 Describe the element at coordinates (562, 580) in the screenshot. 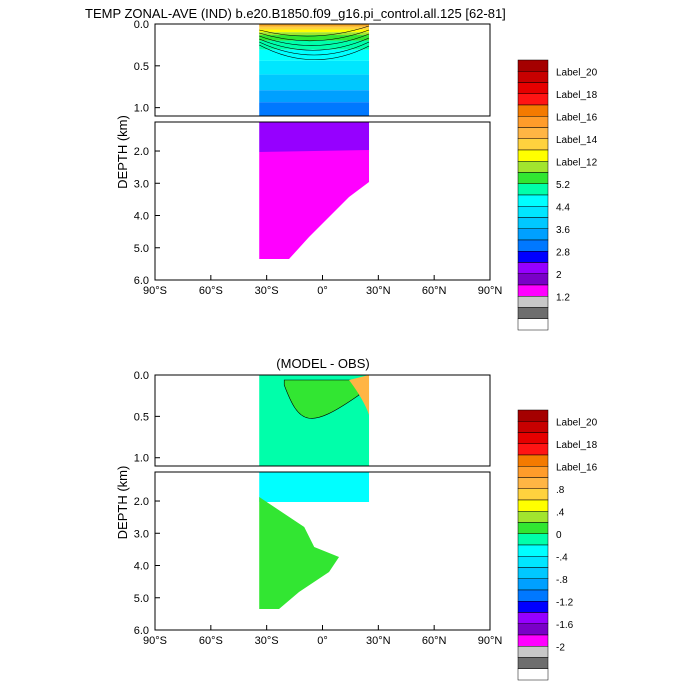

I see `legend-label: -.8` at that location.